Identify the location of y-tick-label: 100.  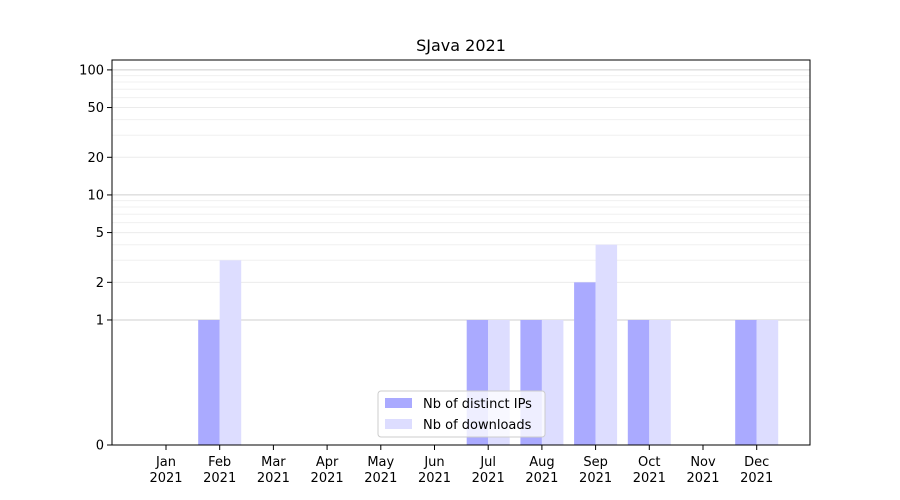
(91, 70).